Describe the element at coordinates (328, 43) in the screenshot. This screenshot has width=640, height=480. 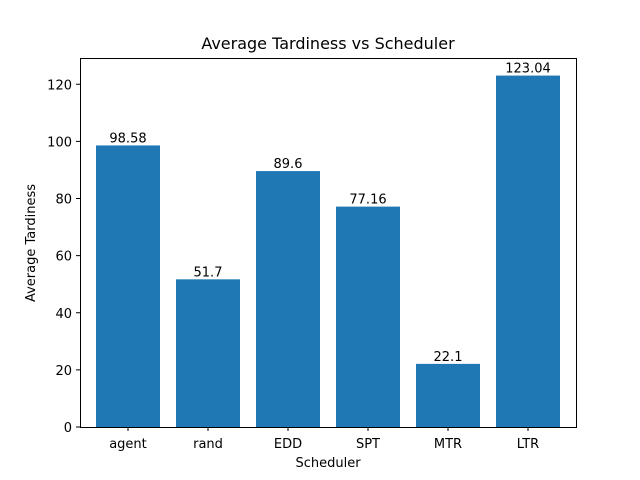
I see `chart-title: Average Tardiness vs Scheduler` at that location.